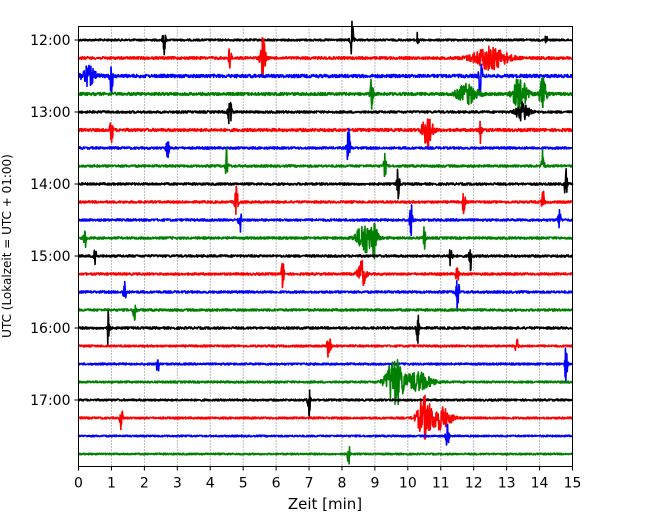 The height and width of the screenshot is (520, 650). What do you see at coordinates (50, 113) in the screenshot?
I see `y-tick-label: 13:00` at bounding box center [50, 113].